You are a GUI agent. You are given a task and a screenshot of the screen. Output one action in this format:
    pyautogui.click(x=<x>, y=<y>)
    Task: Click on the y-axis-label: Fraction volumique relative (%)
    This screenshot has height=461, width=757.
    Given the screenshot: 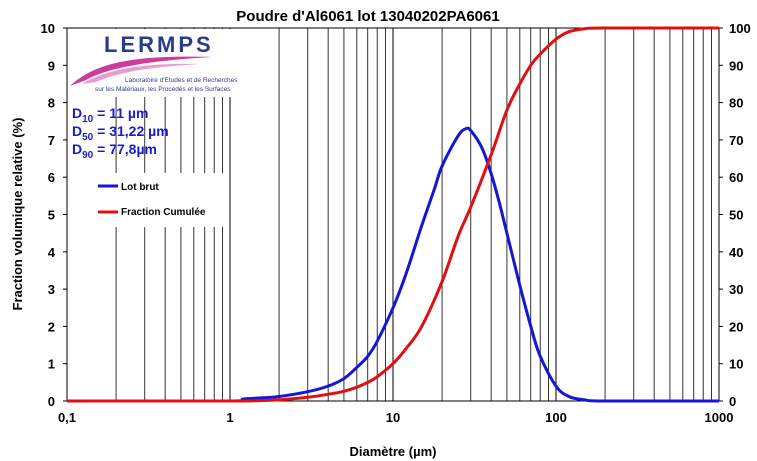 What is the action you would take?
    pyautogui.click(x=17, y=214)
    